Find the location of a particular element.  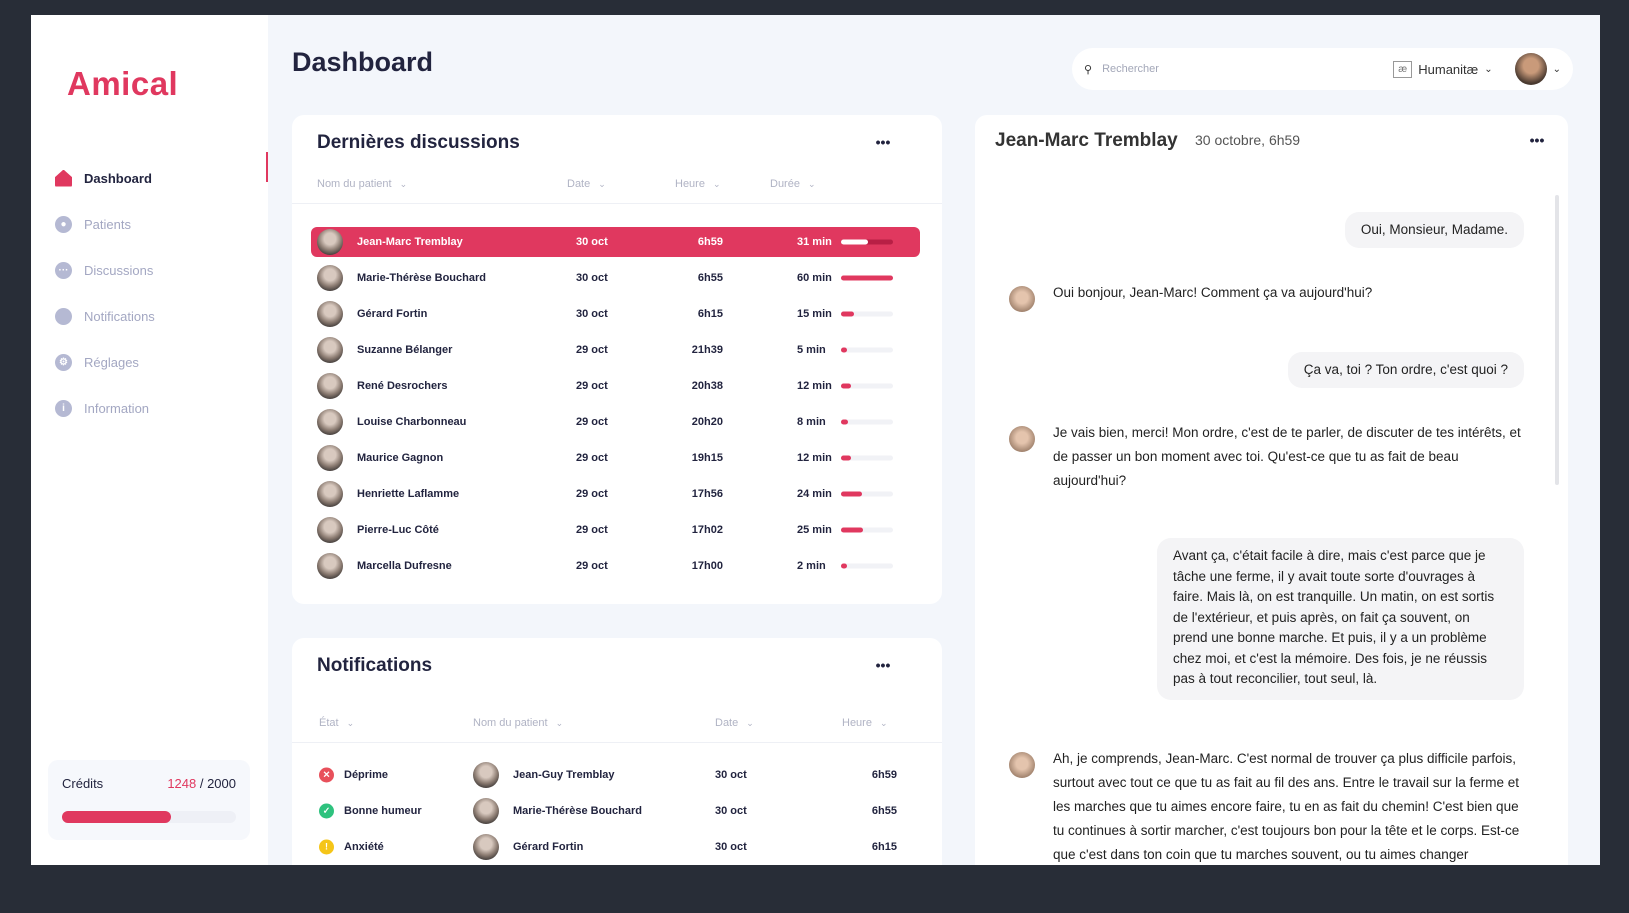

conversation-date: 30 octobre, 6h59 is located at coordinates (1248, 140).